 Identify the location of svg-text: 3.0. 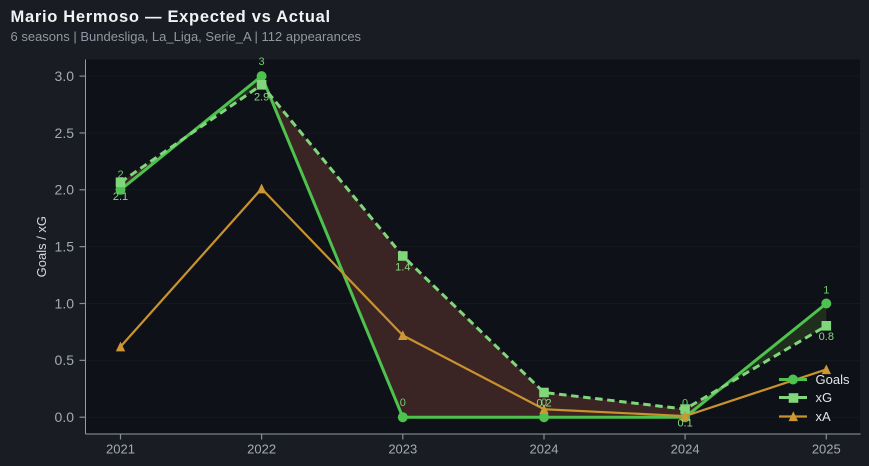
(65, 76).